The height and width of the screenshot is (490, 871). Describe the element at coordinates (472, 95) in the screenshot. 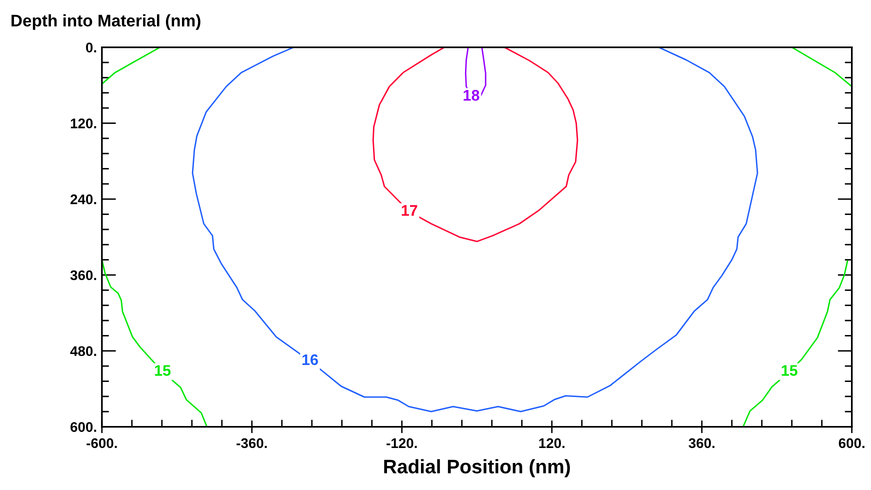

I see `annotation: 18` at that location.